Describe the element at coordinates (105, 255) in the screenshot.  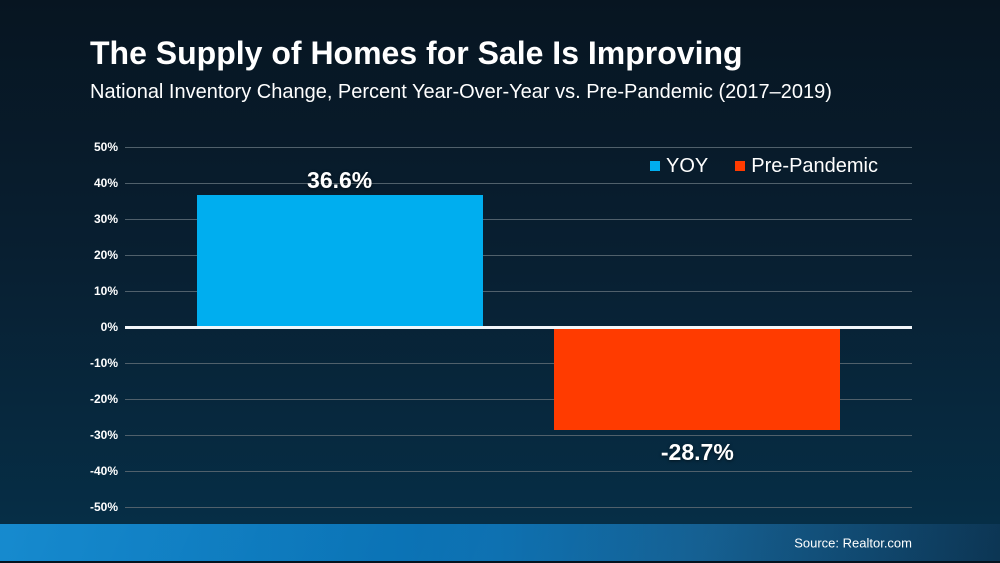
I see `y-axis-tick-label: 20%` at that location.